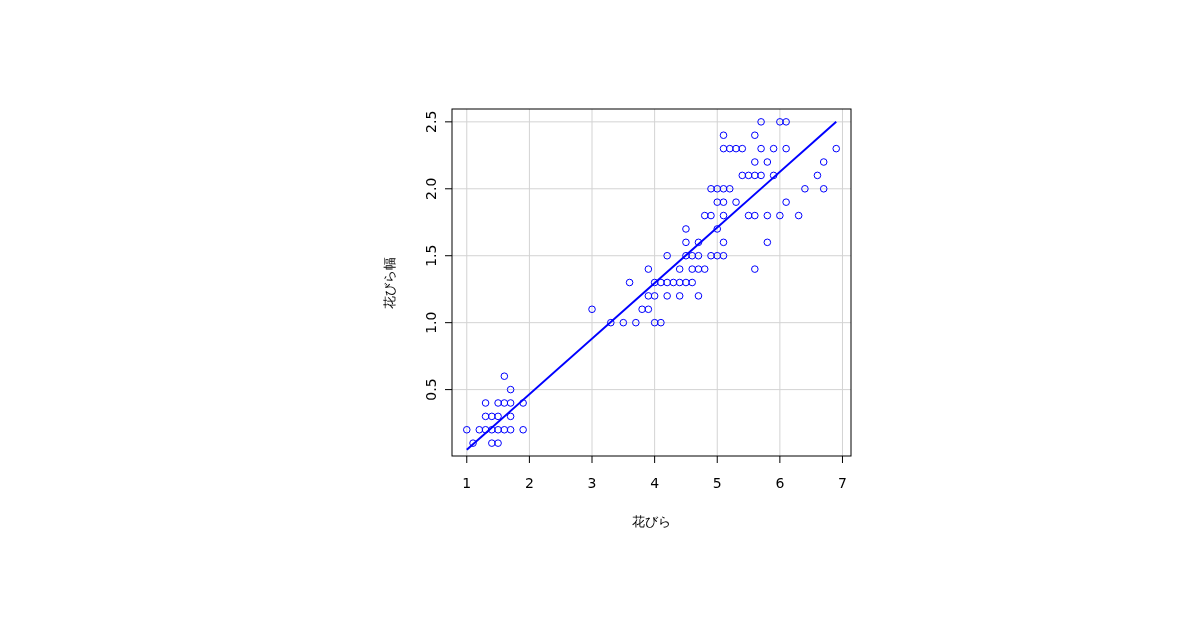 The width and height of the screenshot is (1200, 628). Describe the element at coordinates (431, 322) in the screenshot. I see `y-tick-label: 1.0` at that location.